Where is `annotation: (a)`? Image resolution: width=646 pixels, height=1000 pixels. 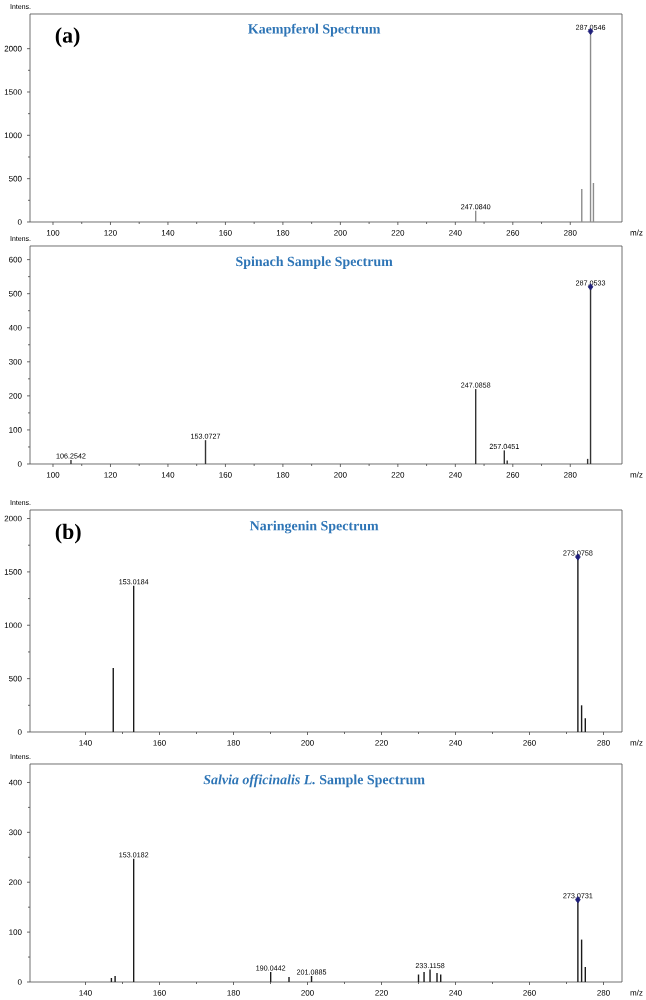
annotation: (a) is located at coordinates (67, 37).